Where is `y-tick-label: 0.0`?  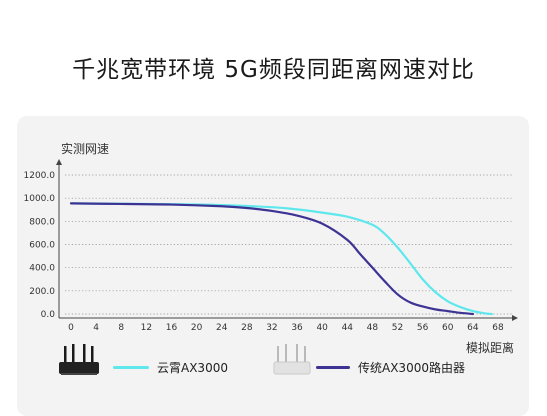 y-tick-label: 0.0 is located at coordinates (48, 315).